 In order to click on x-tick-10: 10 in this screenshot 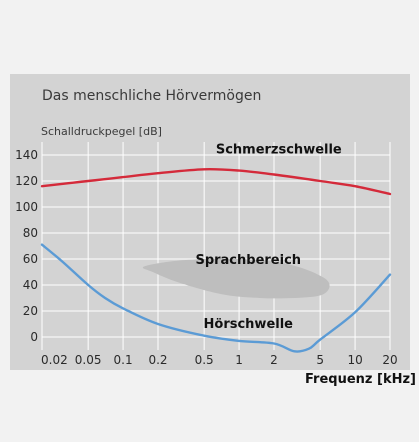, I will do `click(354, 360)`.